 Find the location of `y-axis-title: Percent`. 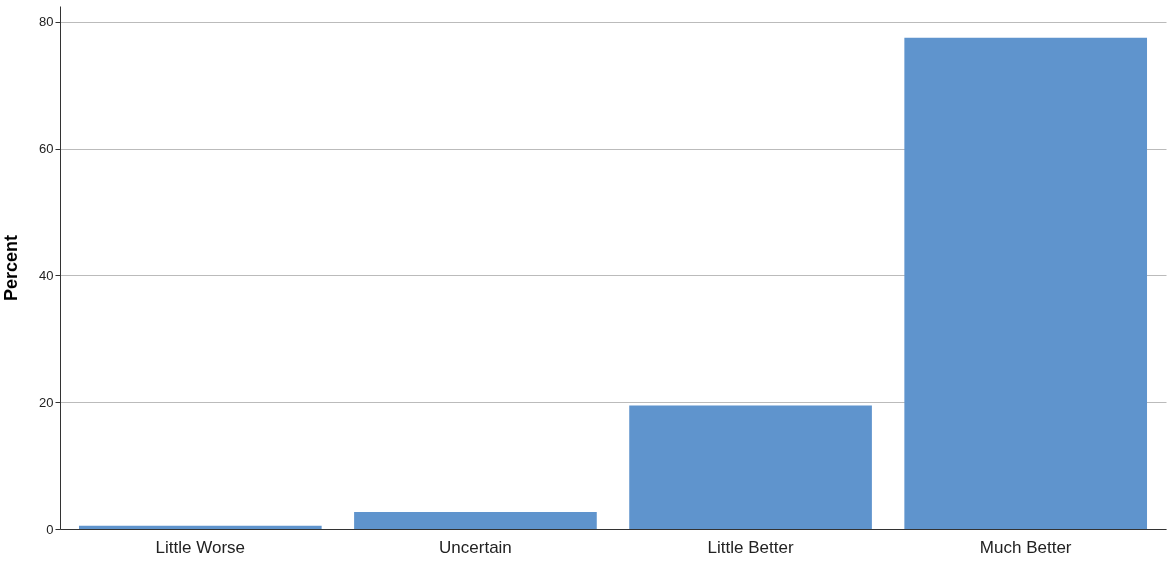

y-axis-title: Percent is located at coordinates (11, 268).